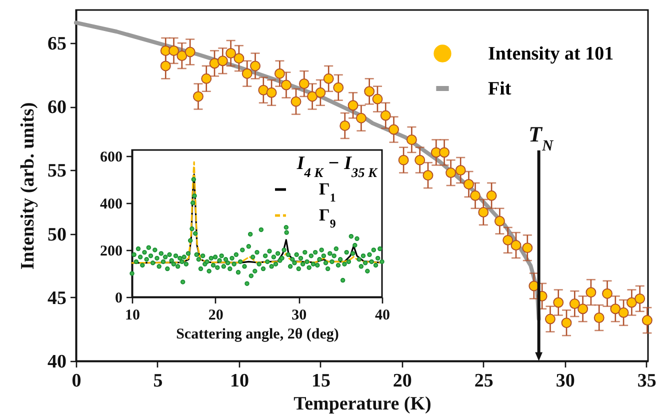 This screenshot has width=661, height=414. Describe the element at coordinates (257, 334) in the screenshot. I see `x-axis-title: Scattering angle, 2θ (deg)` at that location.